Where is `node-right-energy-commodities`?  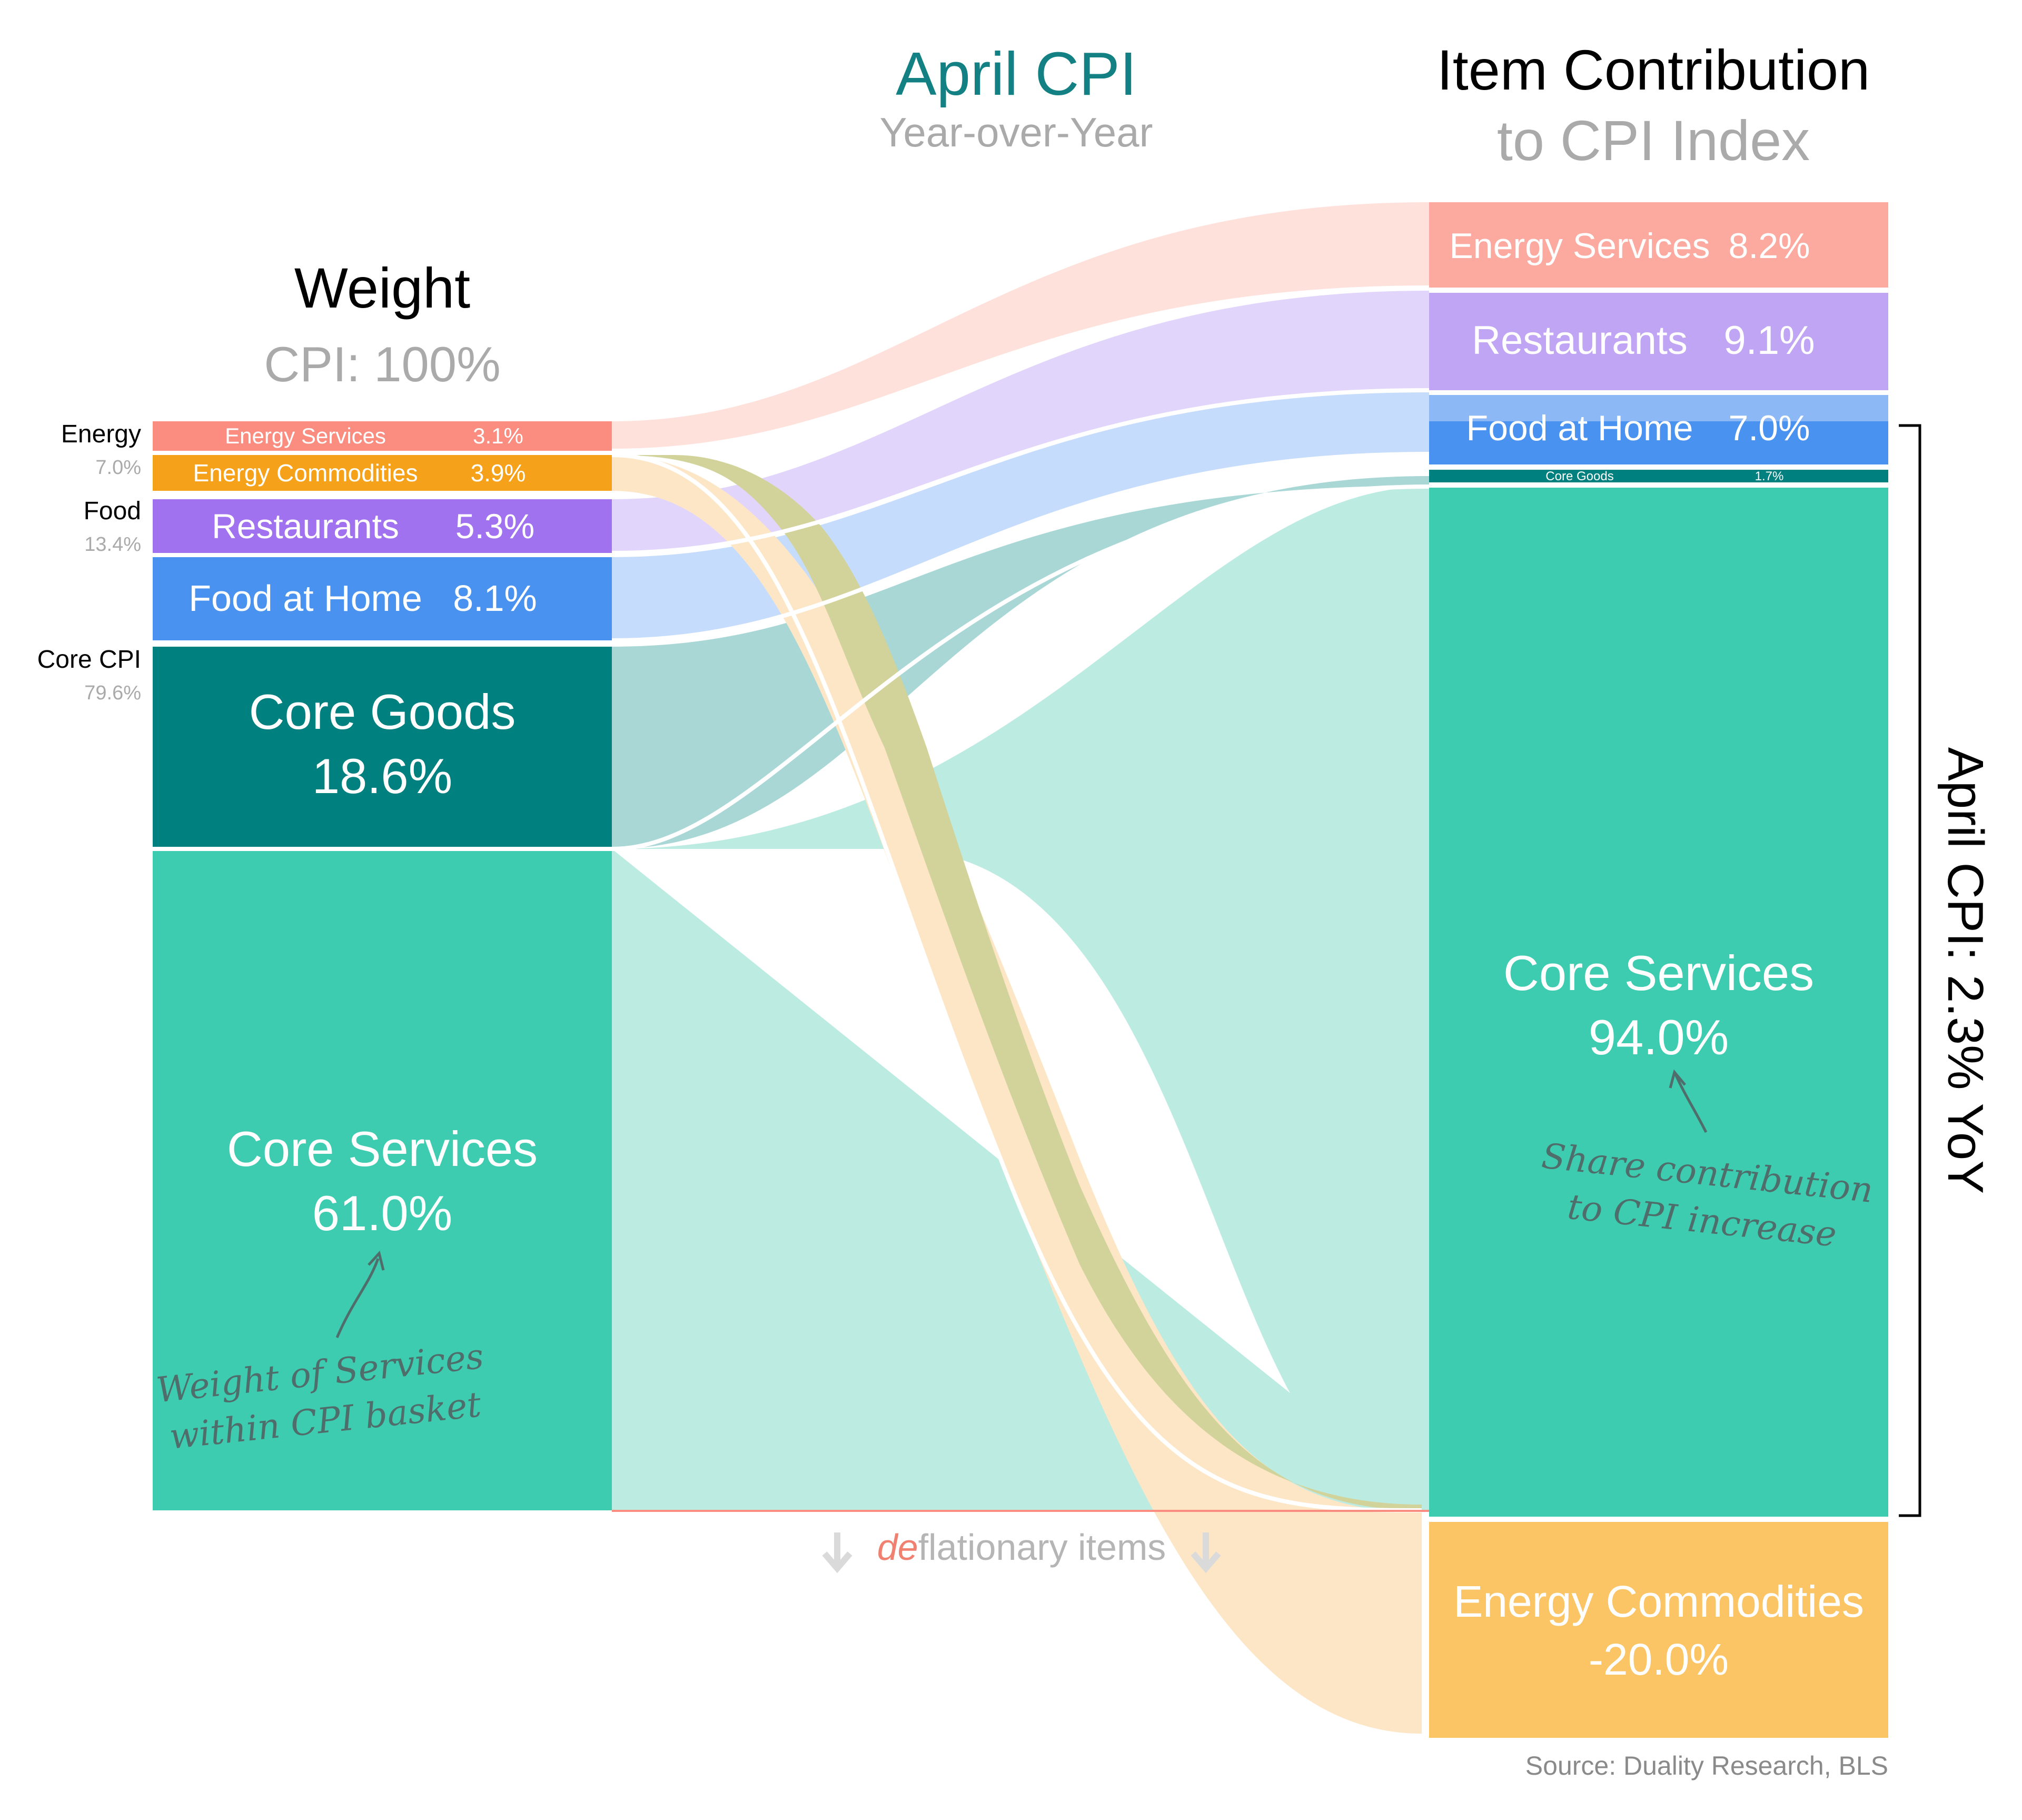
node-right-energy-commodities is located at coordinates (1659, 1630).